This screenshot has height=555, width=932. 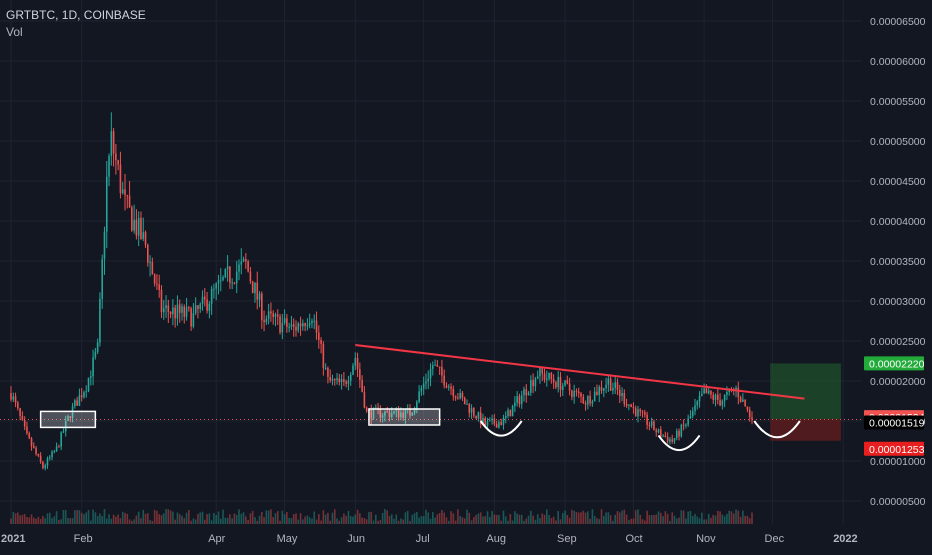 What do you see at coordinates (567, 539) in the screenshot?
I see `x-tick-label: Sep` at bounding box center [567, 539].